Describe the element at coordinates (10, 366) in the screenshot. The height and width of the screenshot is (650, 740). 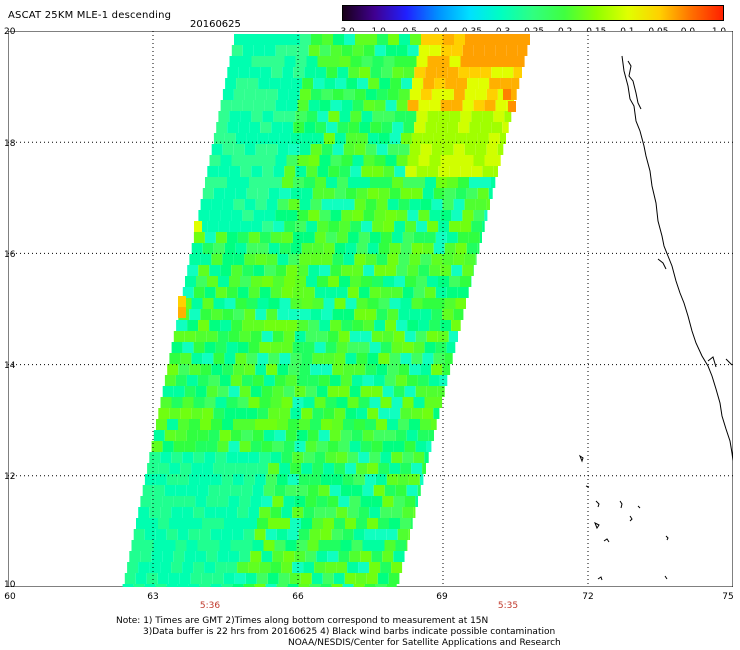
I see `lat-tick-label: 14` at that location.